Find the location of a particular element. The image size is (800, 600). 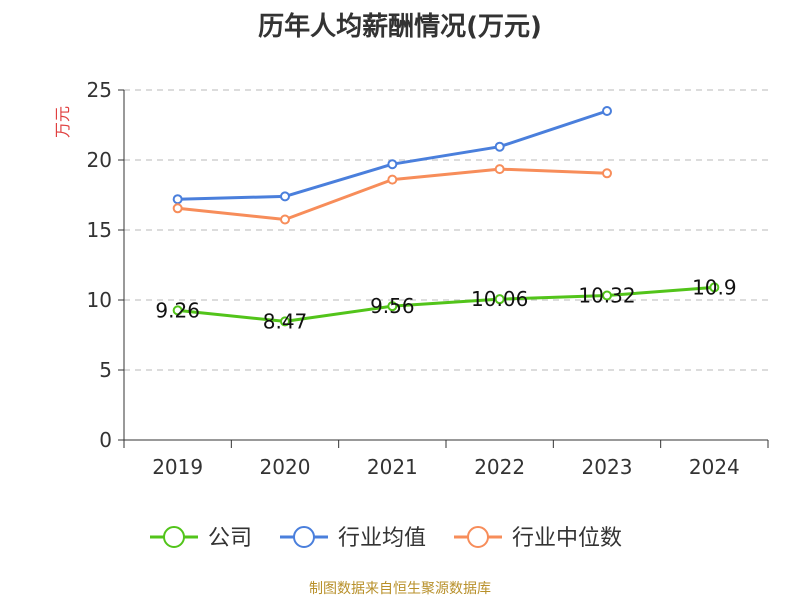

x-tick-label: 2022 is located at coordinates (499, 467).